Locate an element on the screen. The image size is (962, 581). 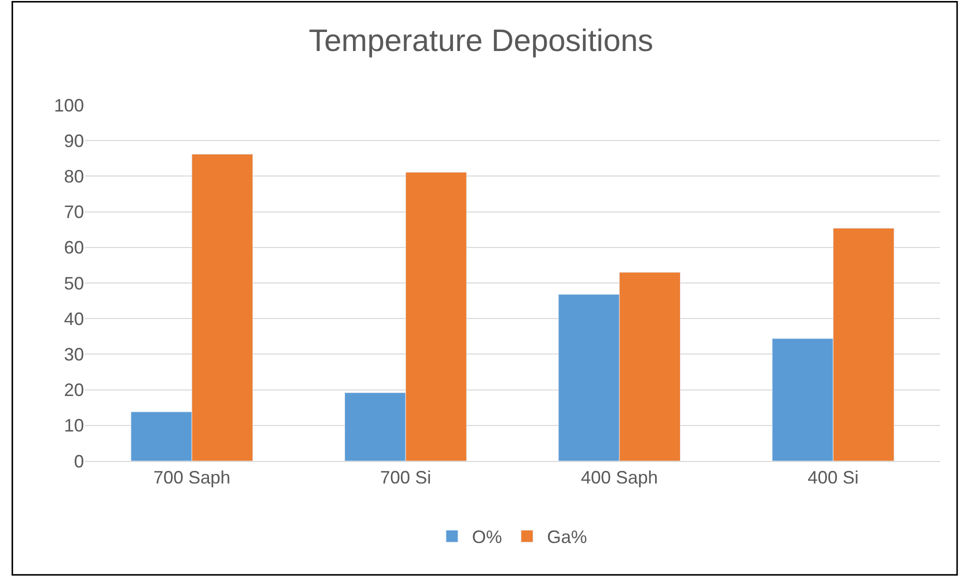
y-tick-label: 70 is located at coordinates (74, 212).